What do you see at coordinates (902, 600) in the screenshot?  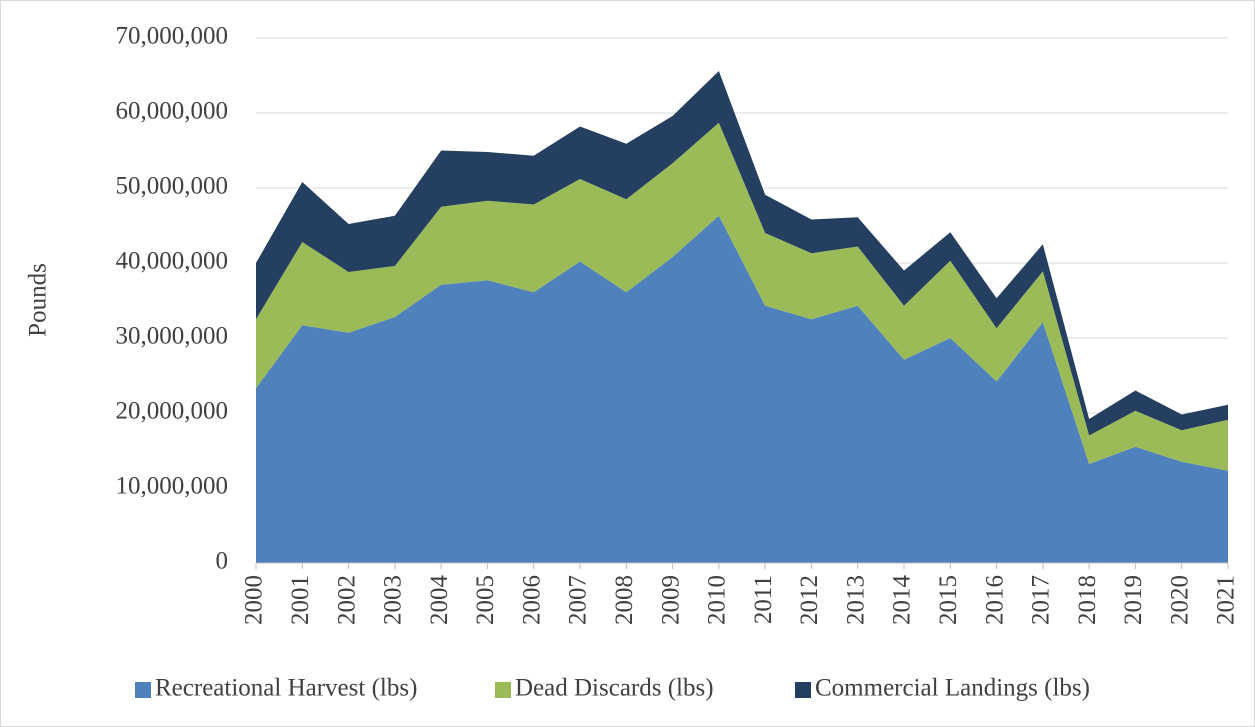 I see `x-tick-label: 2014` at bounding box center [902, 600].